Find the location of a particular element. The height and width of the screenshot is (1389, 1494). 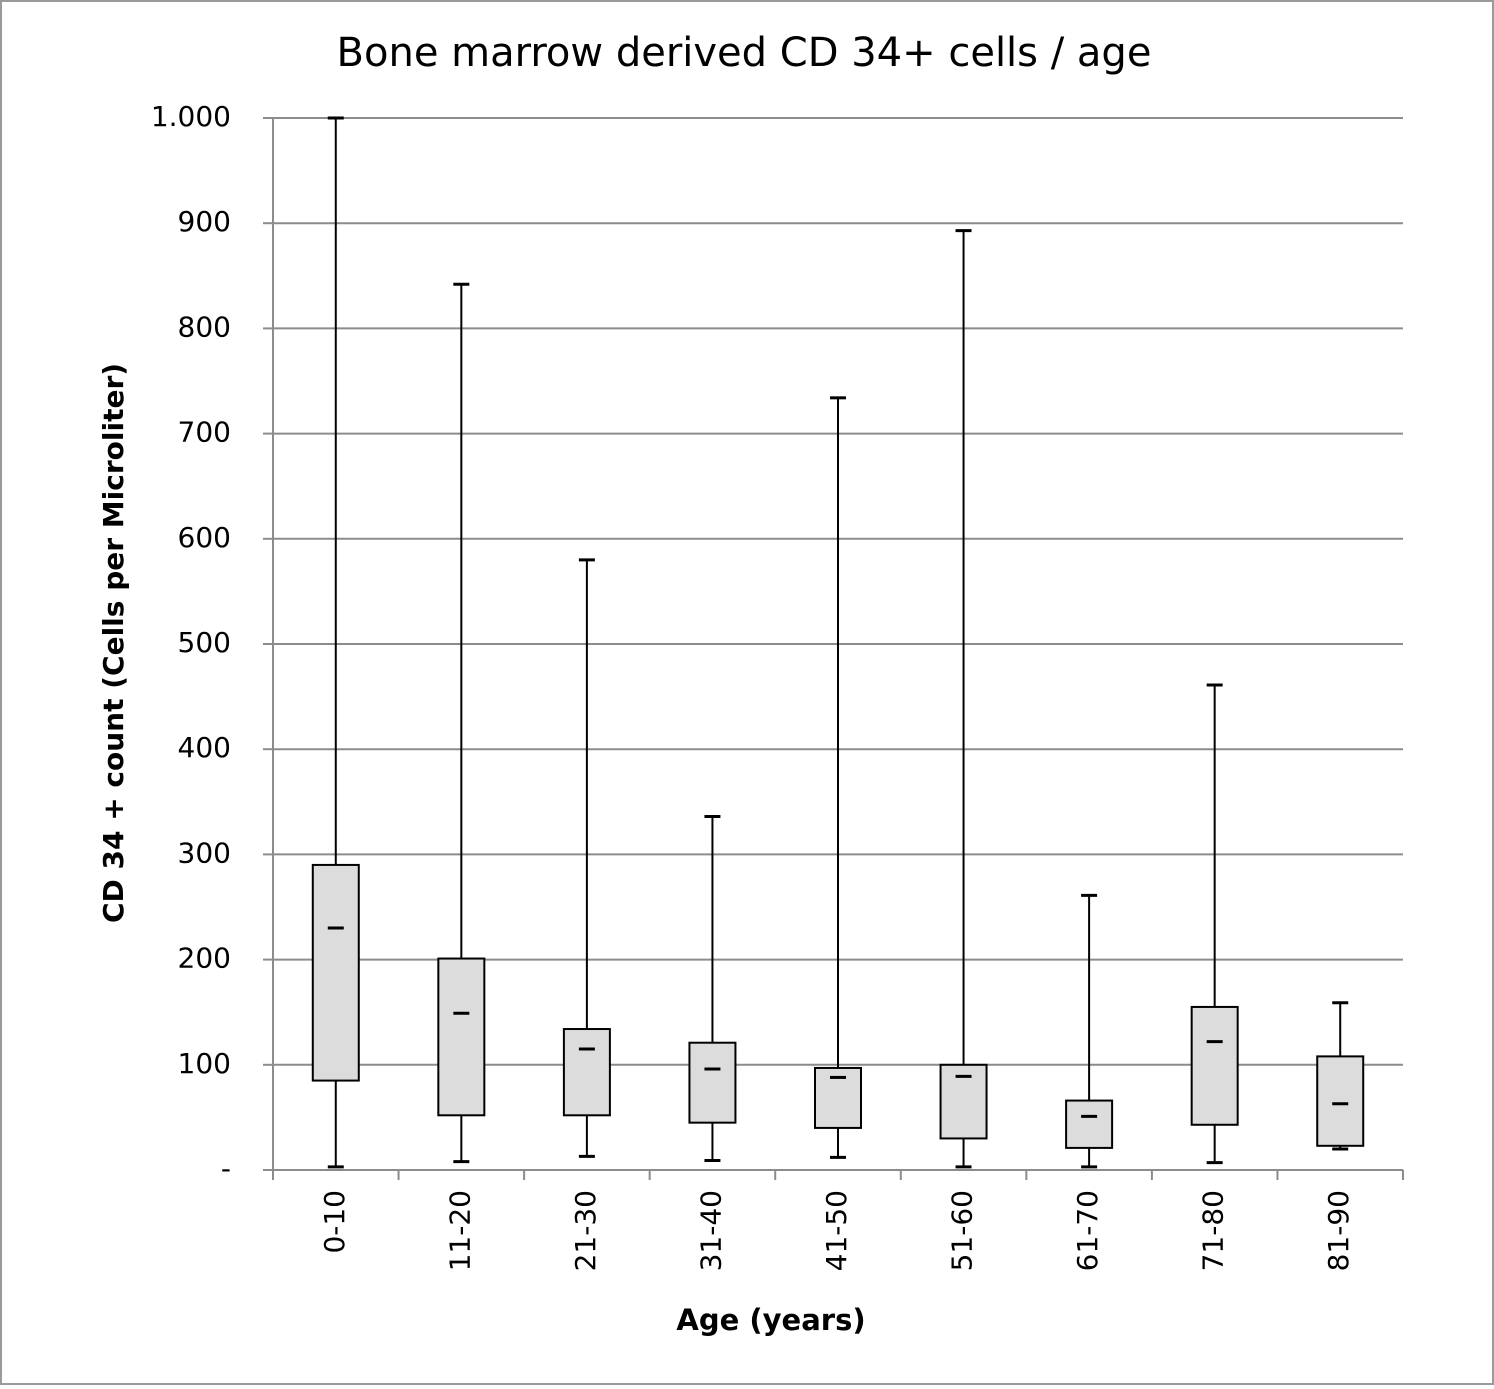

x-tick-label: 21-30 is located at coordinates (585, 1230).